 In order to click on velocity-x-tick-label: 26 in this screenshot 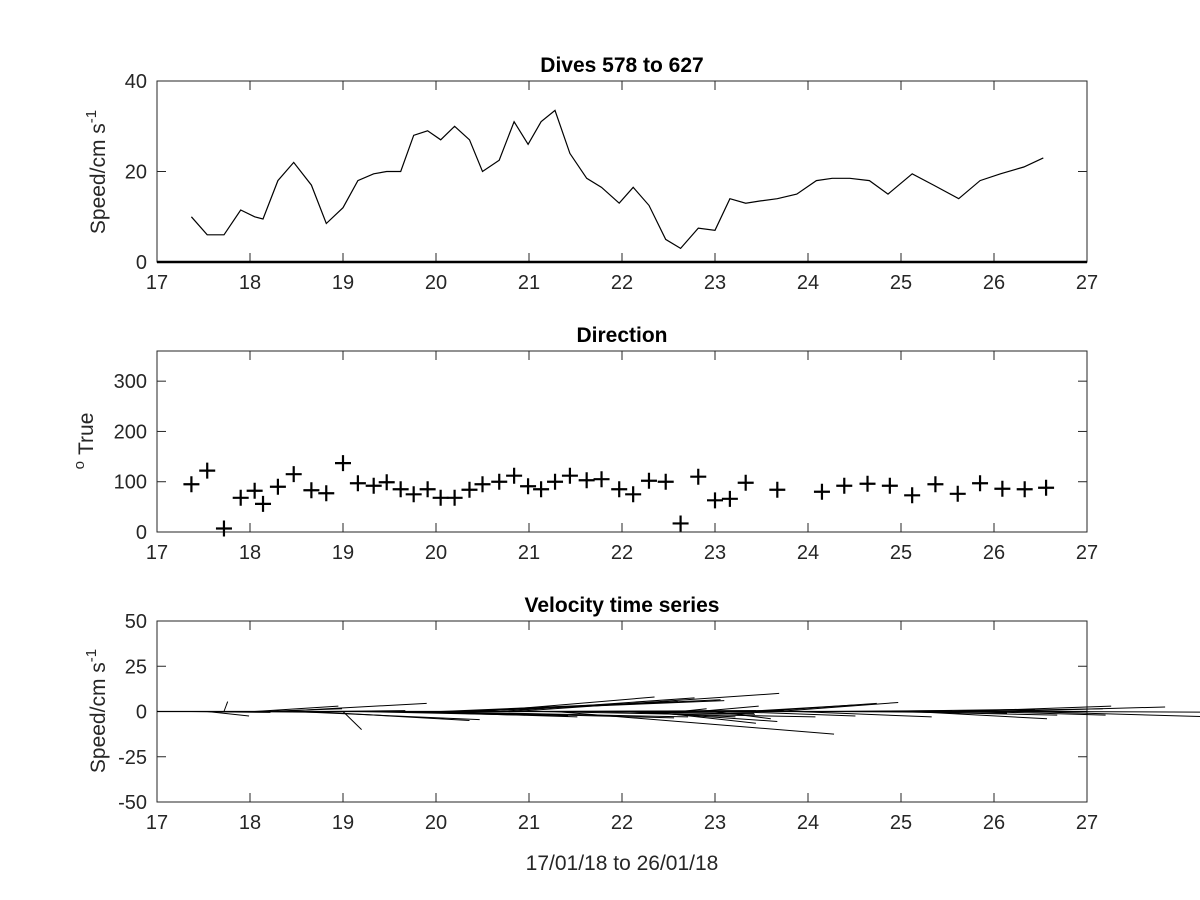, I will do `click(994, 823)`.